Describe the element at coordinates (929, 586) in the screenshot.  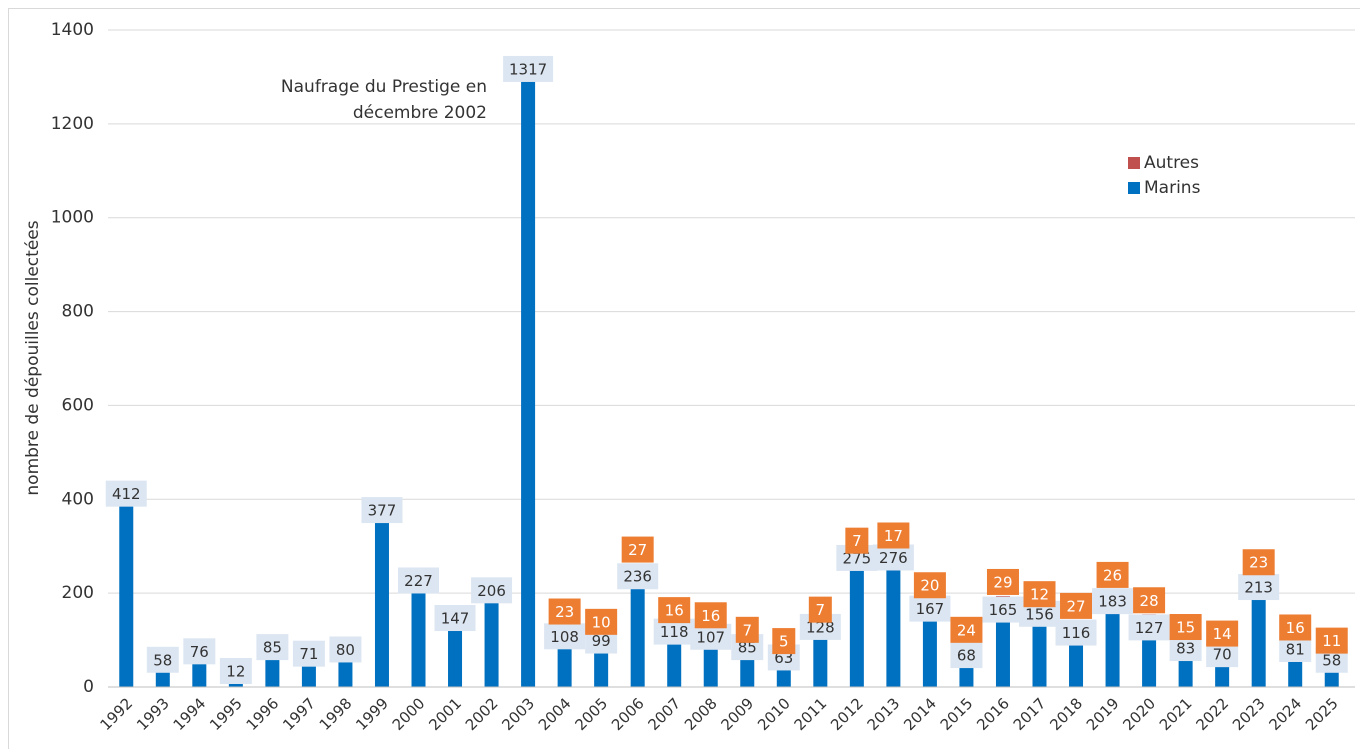
I see `data-label: 20` at that location.